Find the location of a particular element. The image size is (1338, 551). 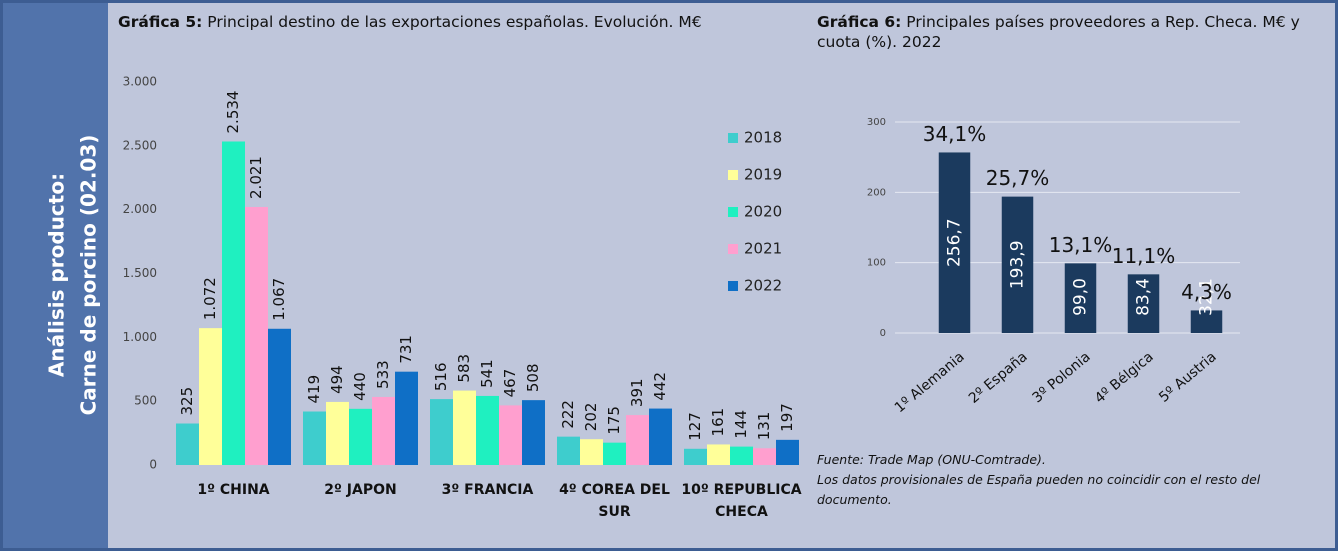

value-label: 32,1 is located at coordinates (1207, 297).